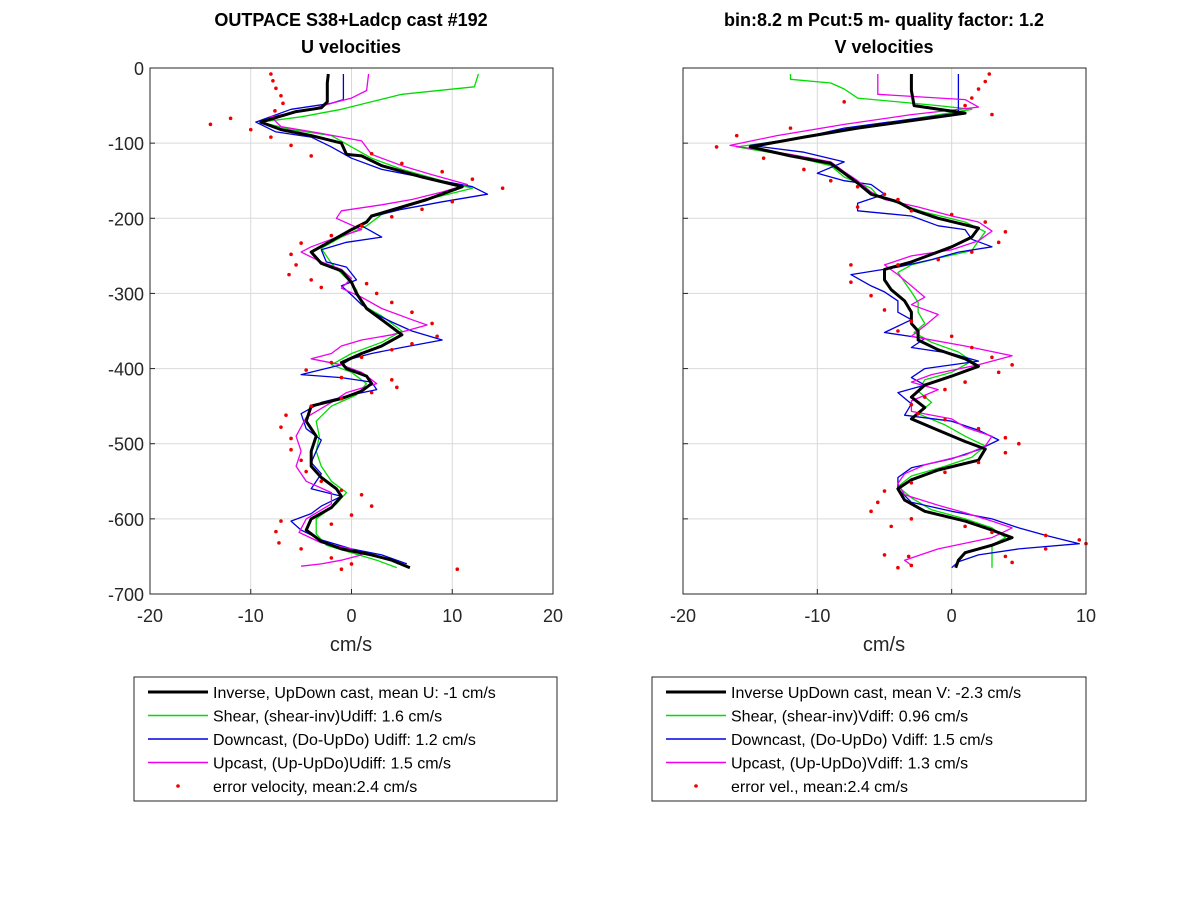 The height and width of the screenshot is (900, 1200). What do you see at coordinates (685, 331) in the screenshot?
I see `v-y-tick-labels` at bounding box center [685, 331].